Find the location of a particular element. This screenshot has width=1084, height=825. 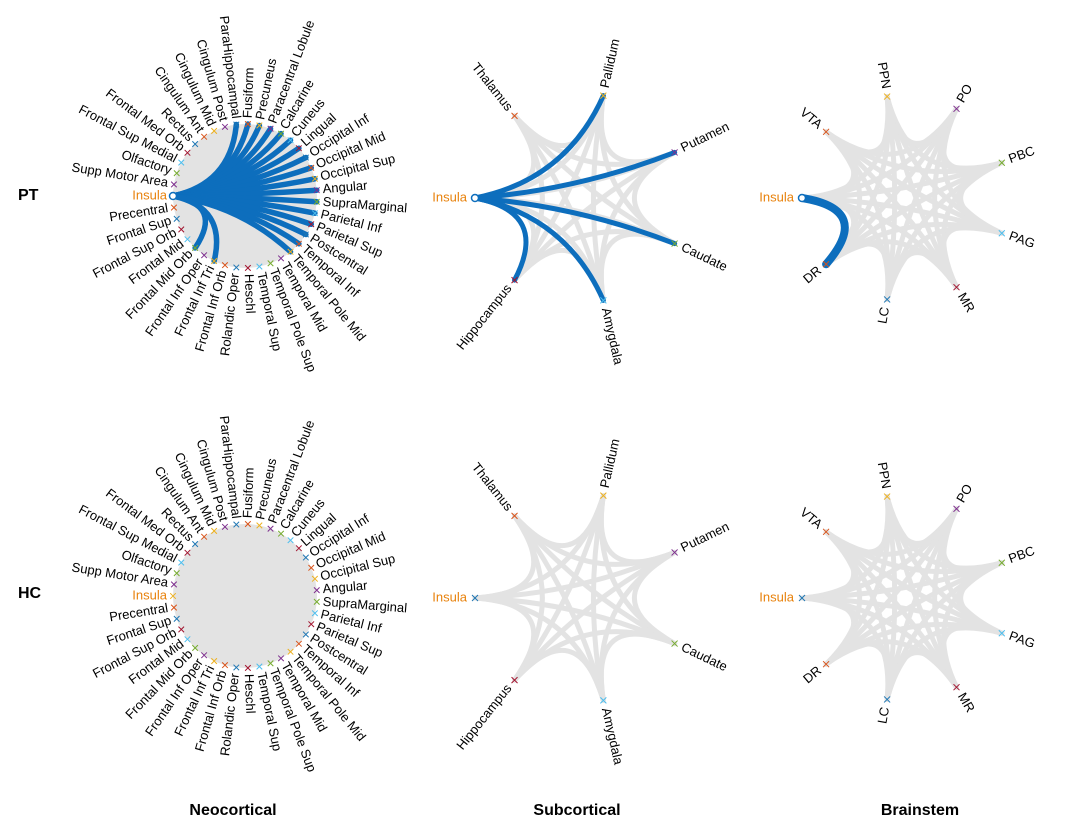

node-label-ppn: PPN is located at coordinates (884, 475).